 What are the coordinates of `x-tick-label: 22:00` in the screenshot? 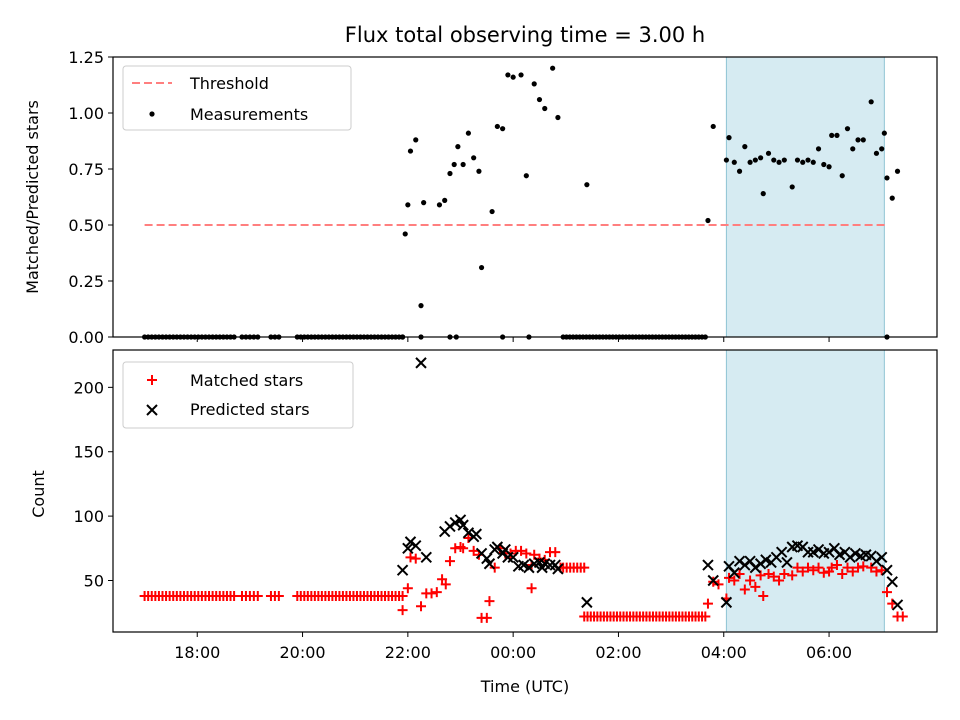 It's located at (408, 652).